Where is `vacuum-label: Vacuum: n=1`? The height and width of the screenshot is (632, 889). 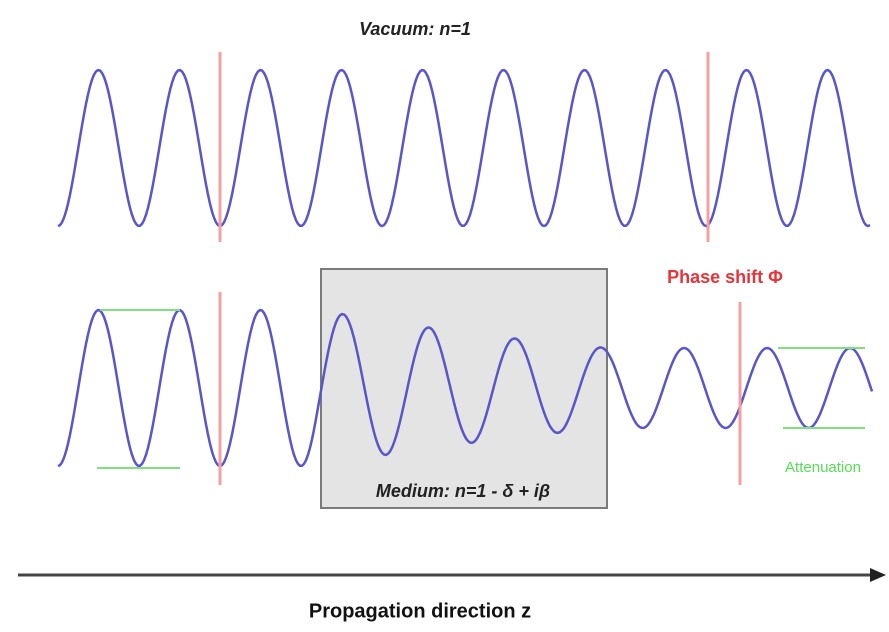 vacuum-label: Vacuum: n=1 is located at coordinates (415, 29).